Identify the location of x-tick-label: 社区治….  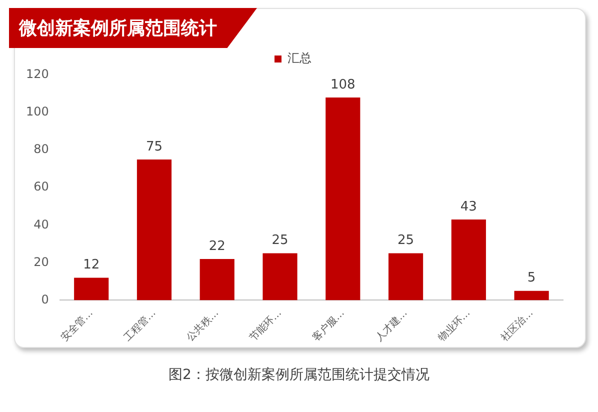
(517, 325).